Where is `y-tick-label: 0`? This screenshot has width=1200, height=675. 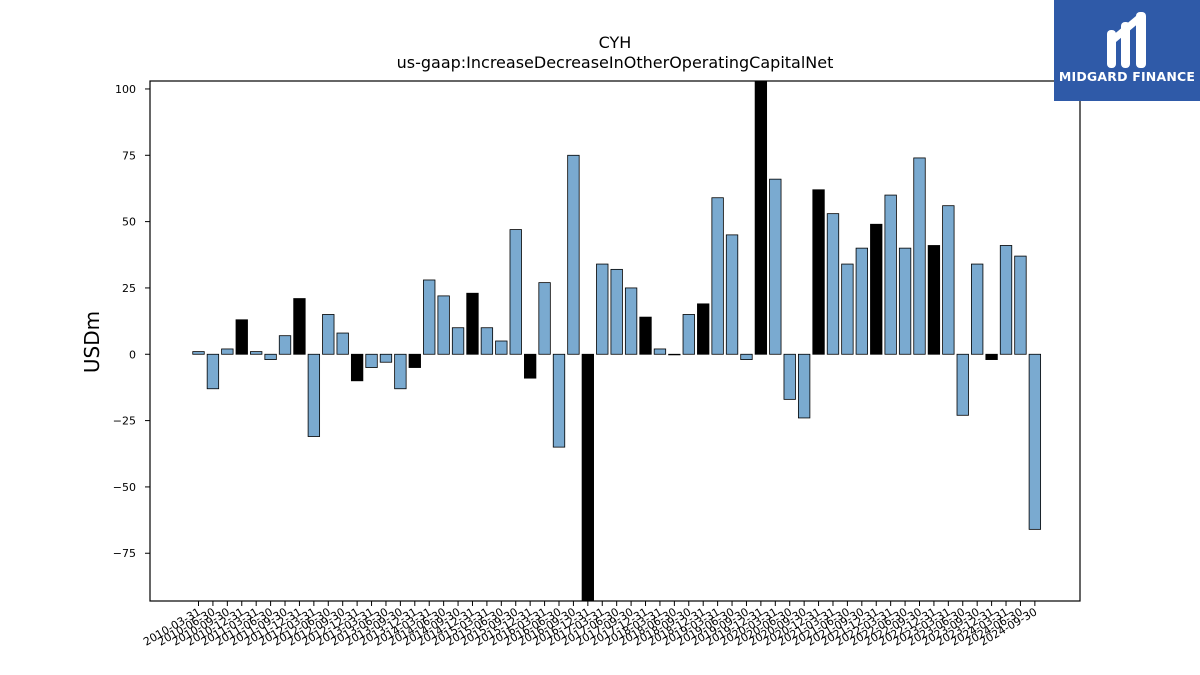
y-tick-label: 0 is located at coordinates (132, 354).